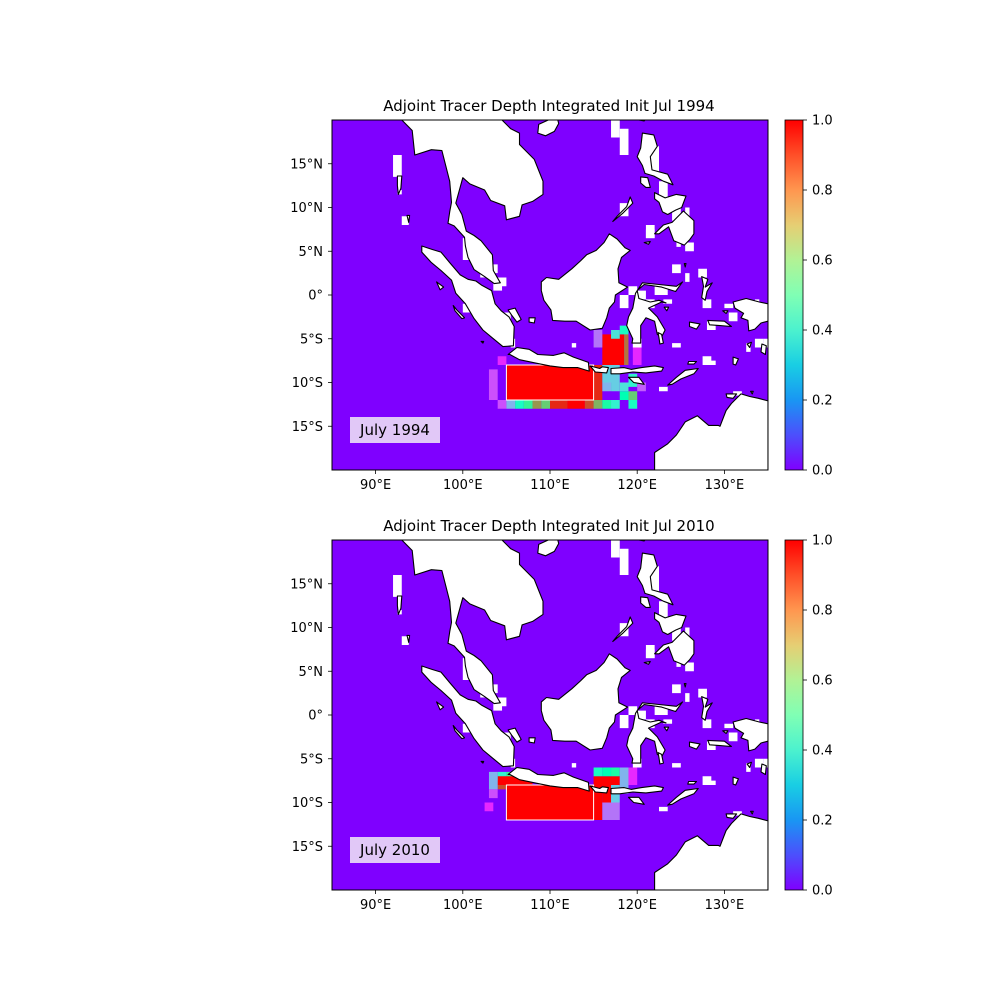 Image resolution: width=1000 pixels, height=1000 pixels. What do you see at coordinates (822, 611) in the screenshot?
I see `colorbar-tick-label: 0.8` at bounding box center [822, 611].